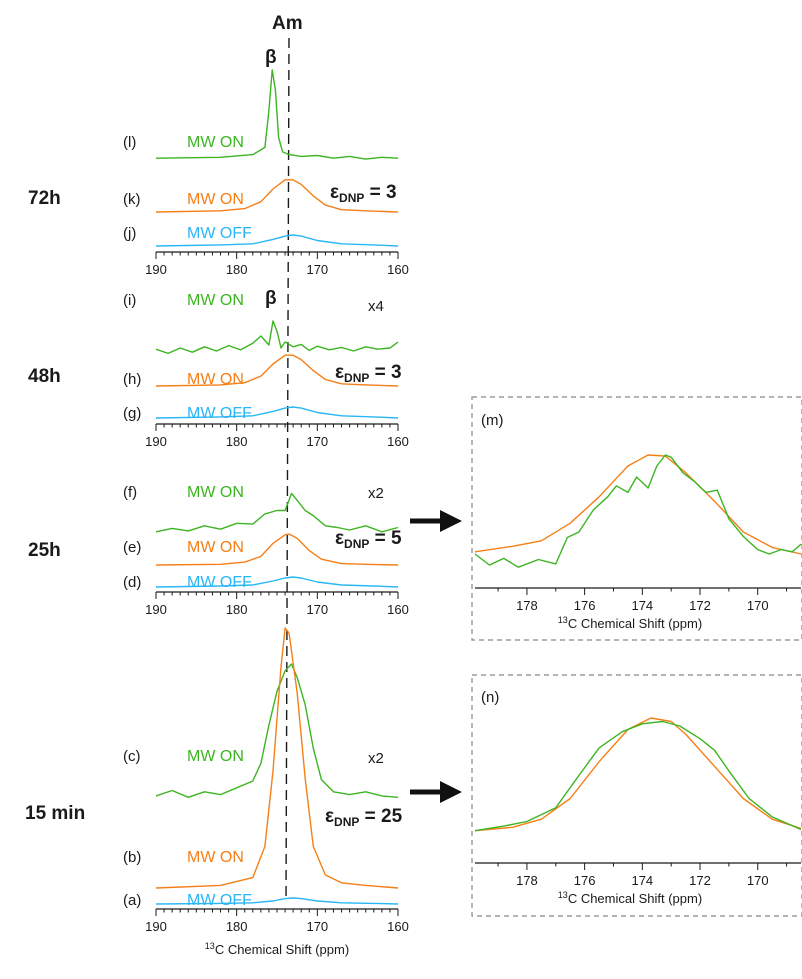 The height and width of the screenshot is (979, 802). What do you see at coordinates (219, 233) in the screenshot?
I see `trace-condition-j: MW OFF` at bounding box center [219, 233].